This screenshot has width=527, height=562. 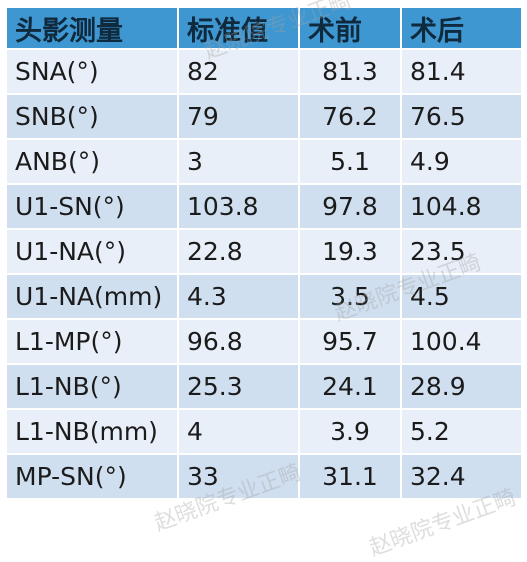 What do you see at coordinates (92, 161) in the screenshot?
I see `cell-measurement: ANB(°)` at bounding box center [92, 161].